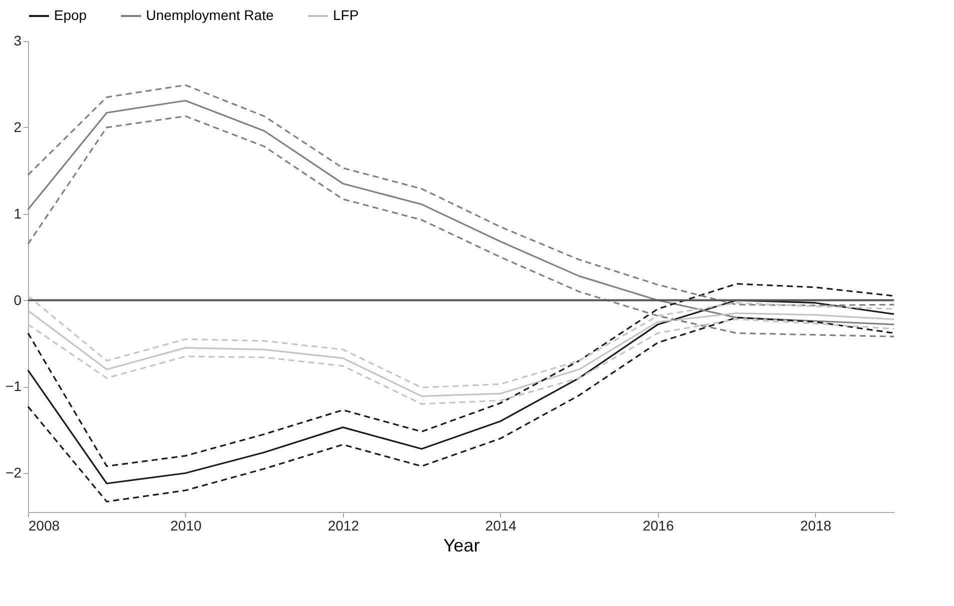 This screenshot has height=606, width=954. What do you see at coordinates (658, 526) in the screenshot?
I see `x-tick-label: 2016` at bounding box center [658, 526].